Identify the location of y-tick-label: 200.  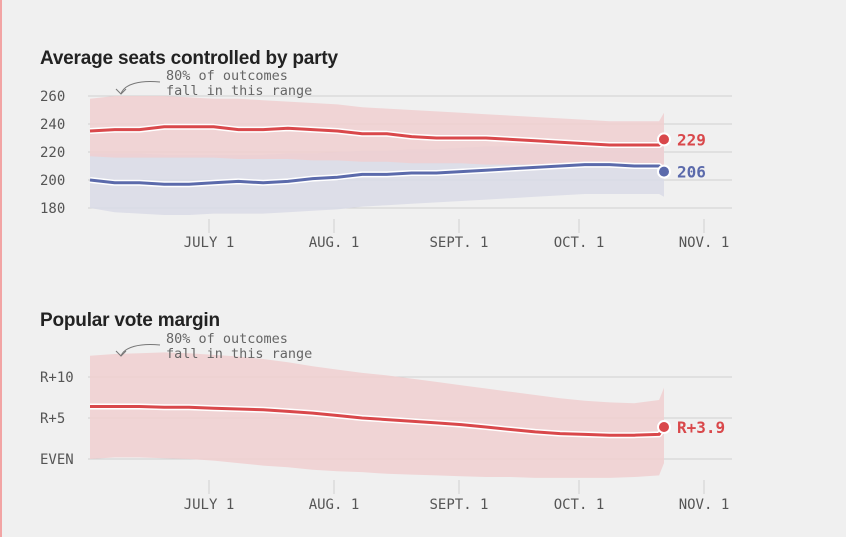
(52, 181).